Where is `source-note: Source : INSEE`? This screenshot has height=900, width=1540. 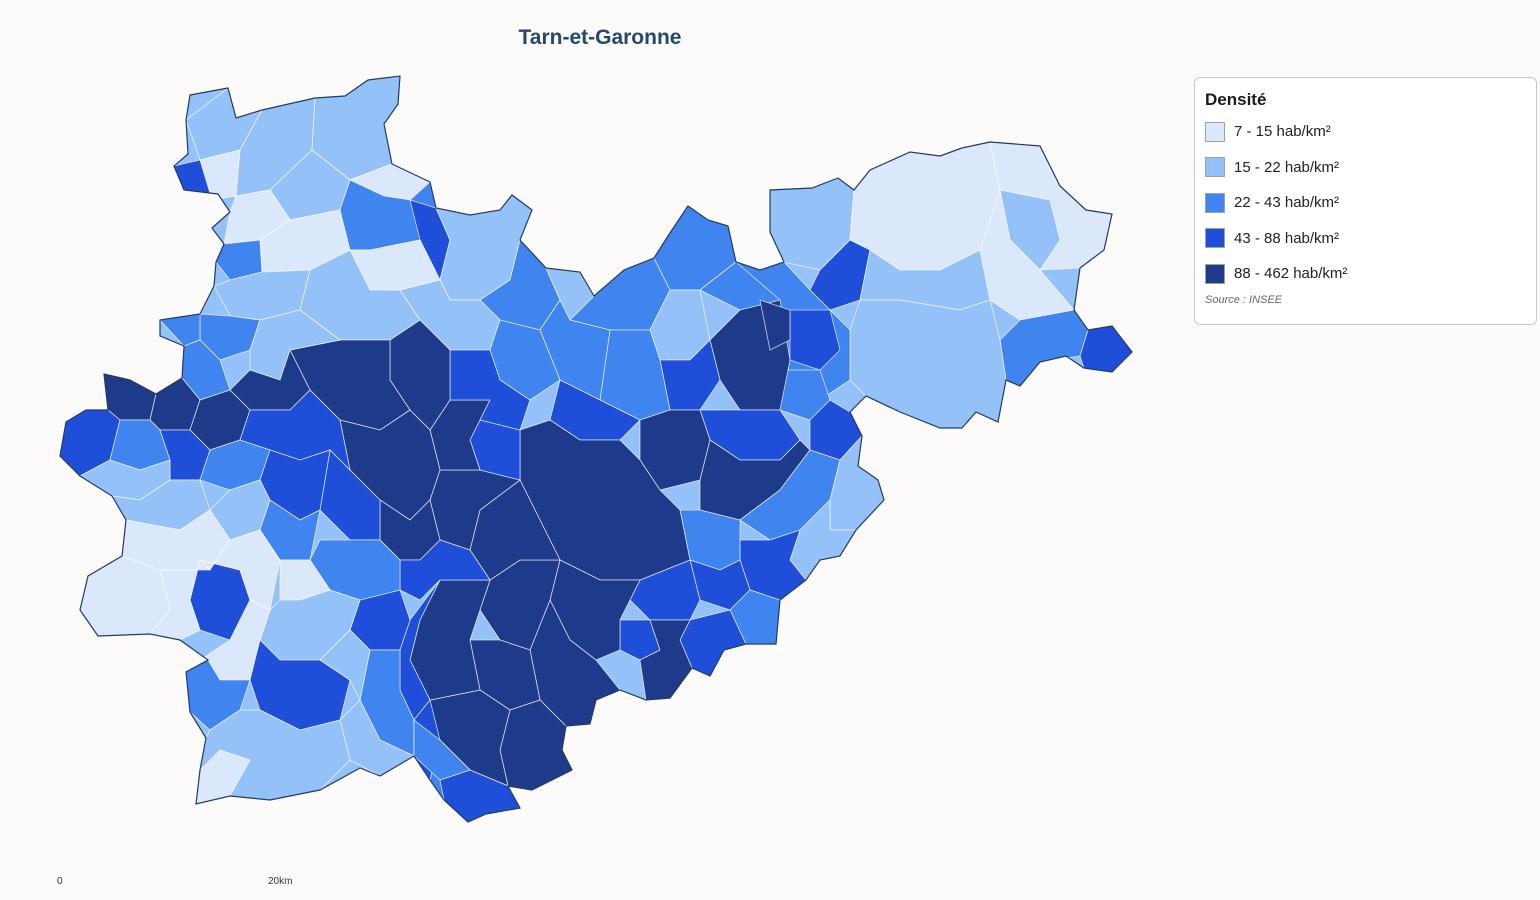 source-note: Source : INSEE is located at coordinates (1244, 299).